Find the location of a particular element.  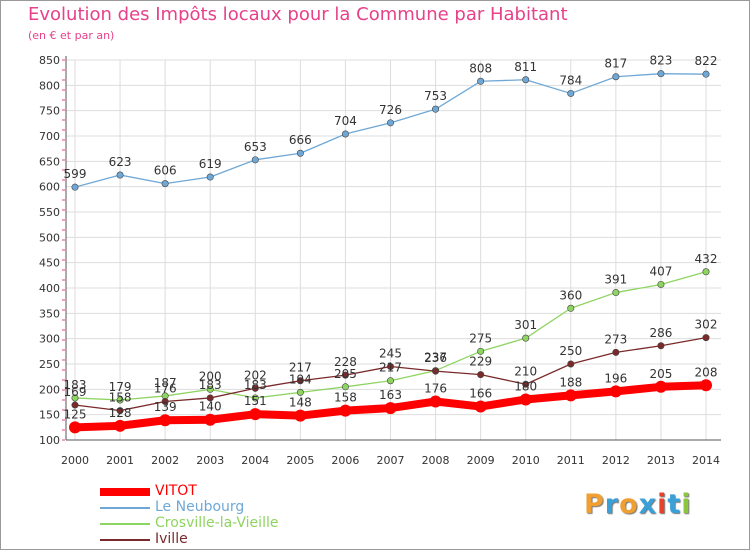

data-label: 237 is located at coordinates (435, 358).